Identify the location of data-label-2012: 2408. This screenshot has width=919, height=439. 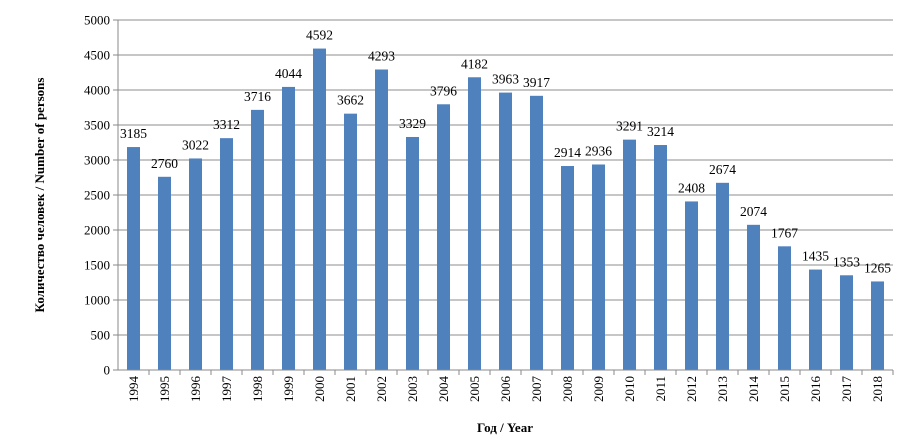
(691, 187).